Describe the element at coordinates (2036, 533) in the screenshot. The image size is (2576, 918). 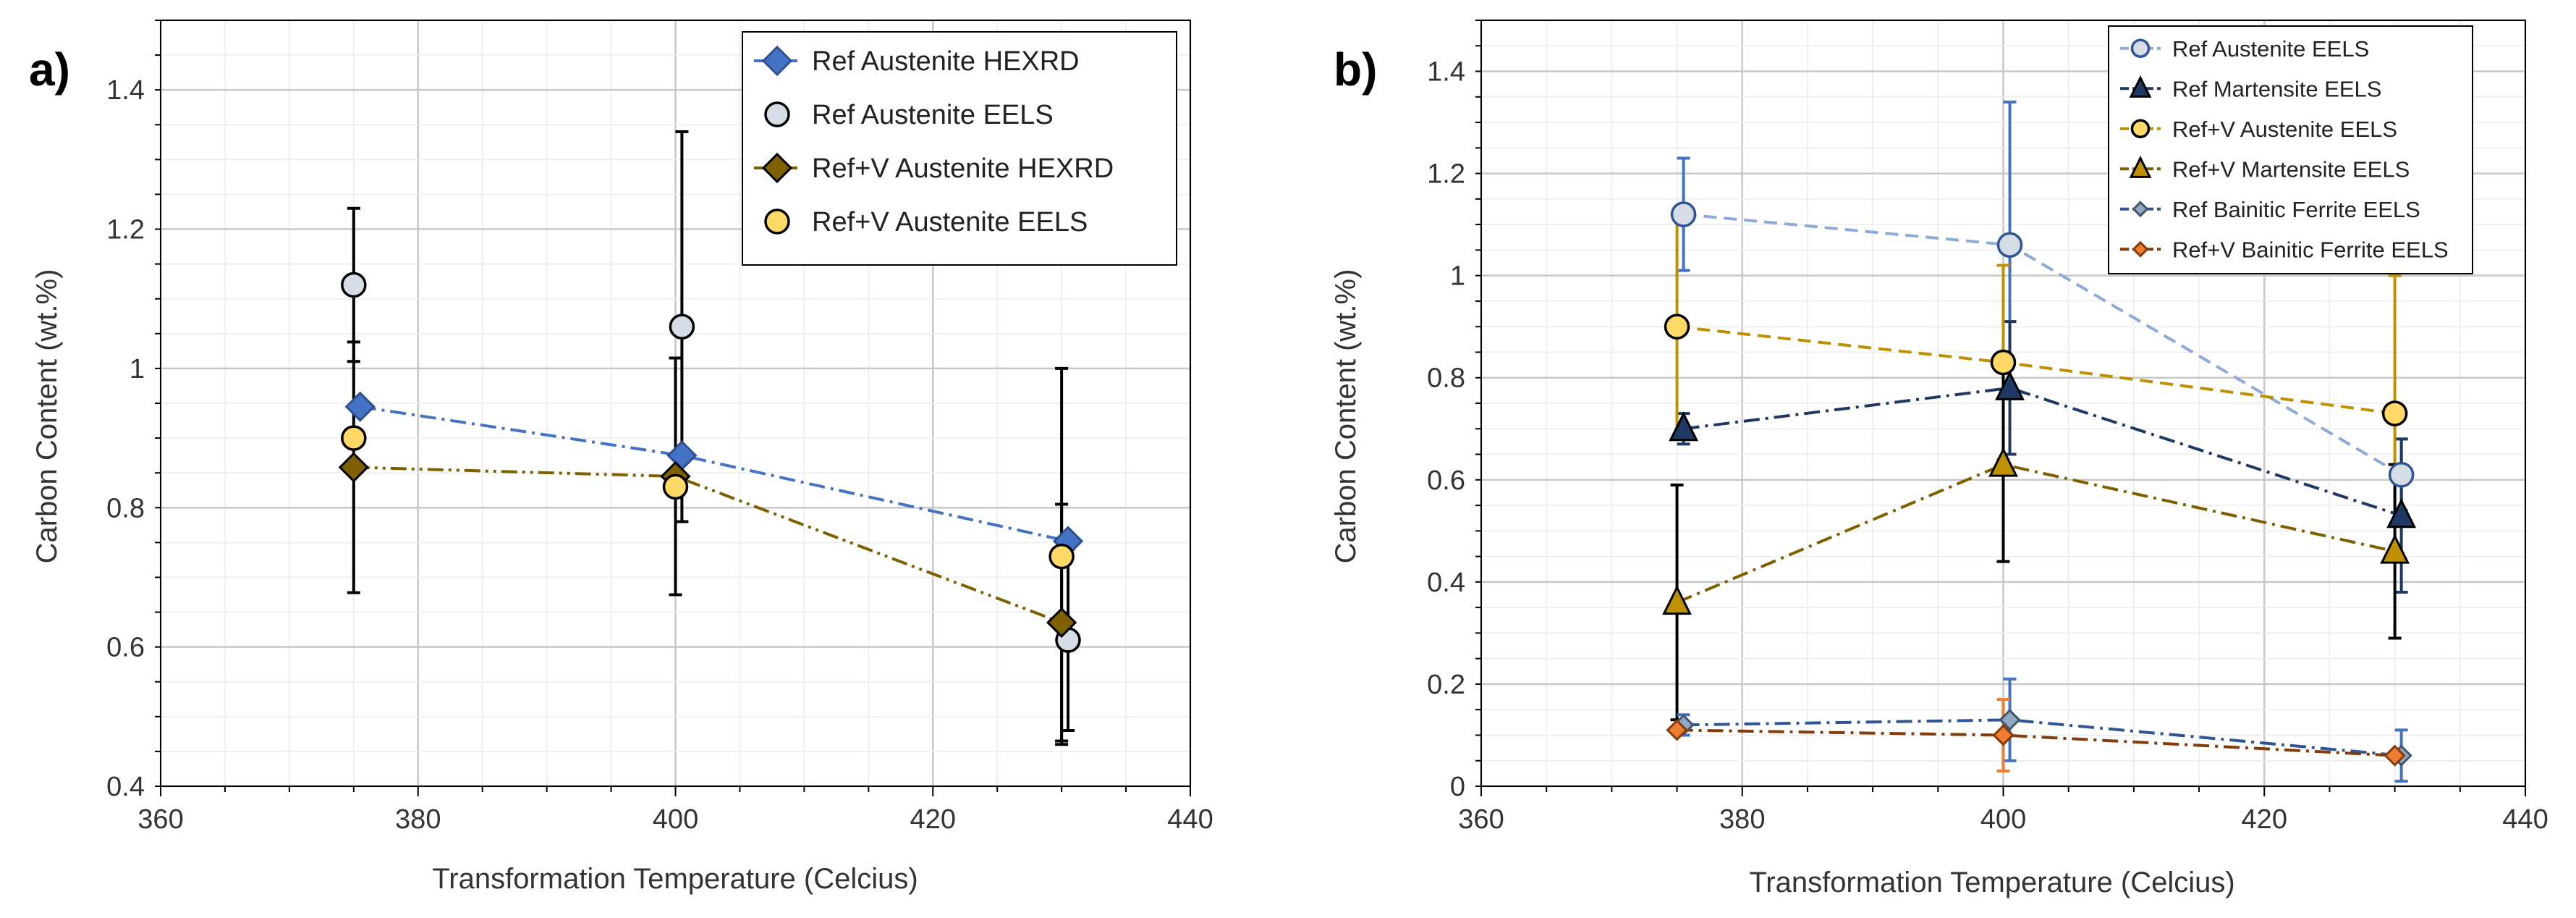
I see `series-line-ref-v-martensite-eels` at that location.